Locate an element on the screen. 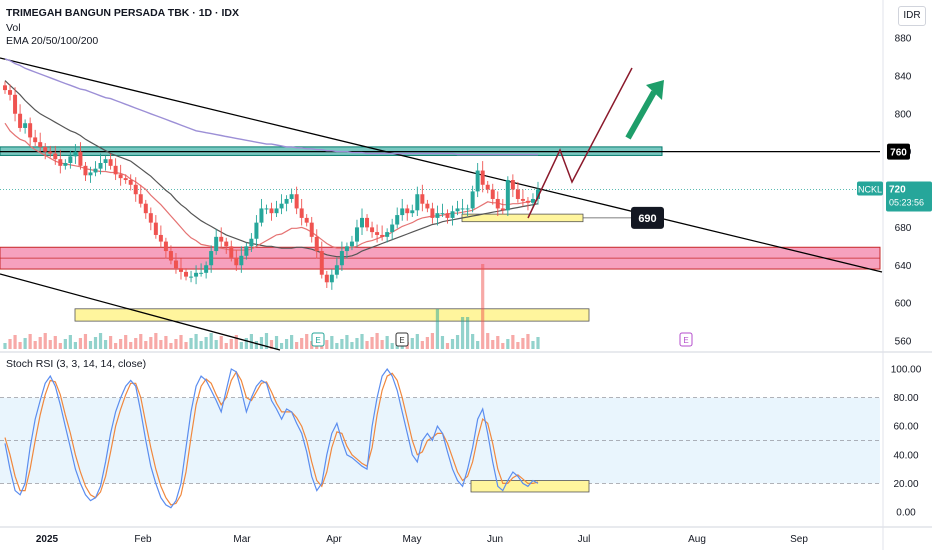 This screenshot has width=932, height=555. time-axis-label: May is located at coordinates (412, 539).